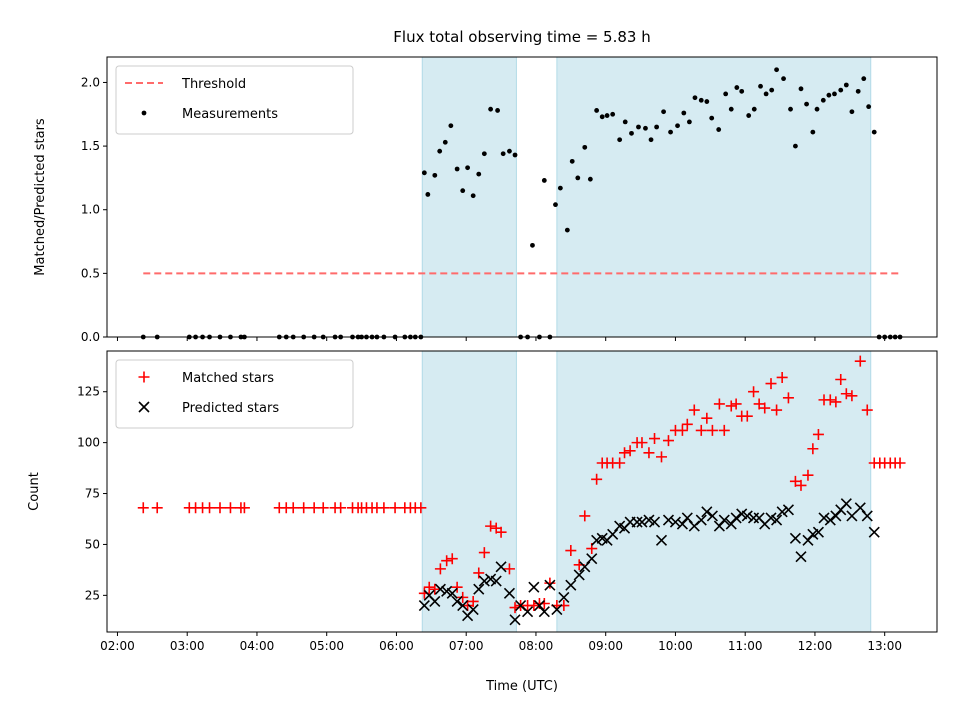 The width and height of the screenshot is (960, 720). I want to click on y-tick-label-top-2: 1.0, so click(90, 210).